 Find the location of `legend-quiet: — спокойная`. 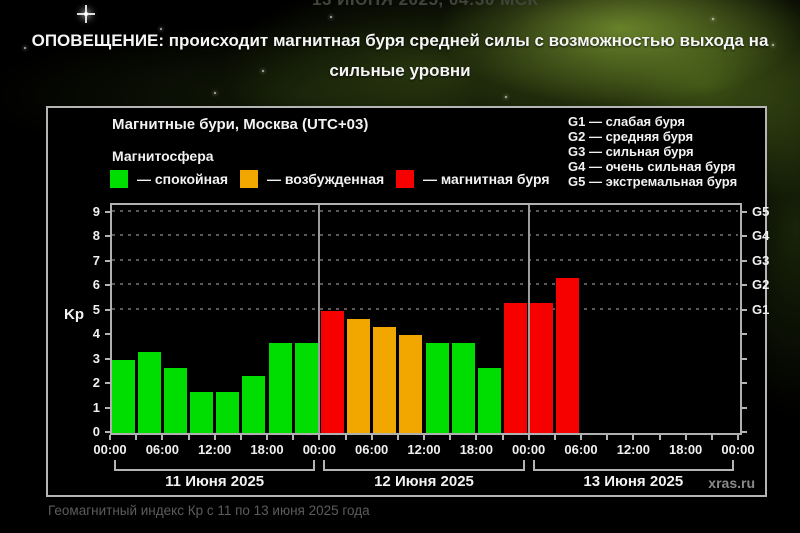

legend-quiet: — спокойная is located at coordinates (169, 179).